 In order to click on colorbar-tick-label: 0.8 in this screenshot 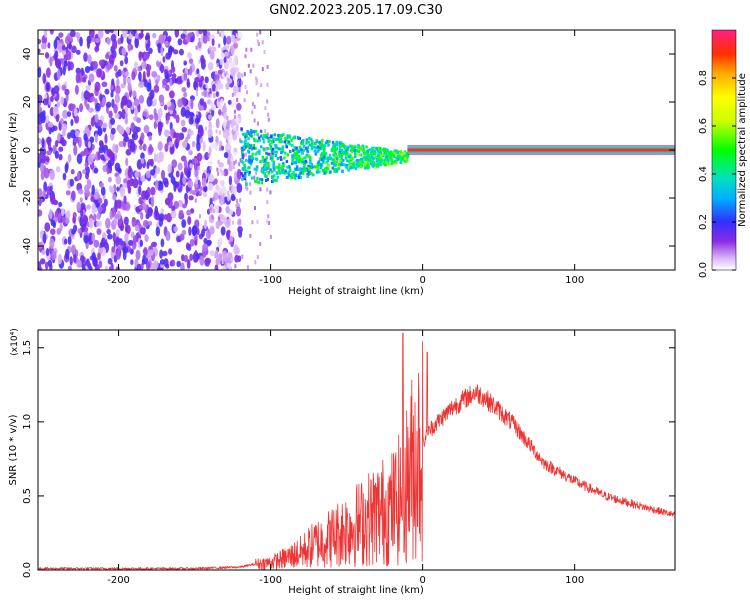, I will do `click(703, 78)`.